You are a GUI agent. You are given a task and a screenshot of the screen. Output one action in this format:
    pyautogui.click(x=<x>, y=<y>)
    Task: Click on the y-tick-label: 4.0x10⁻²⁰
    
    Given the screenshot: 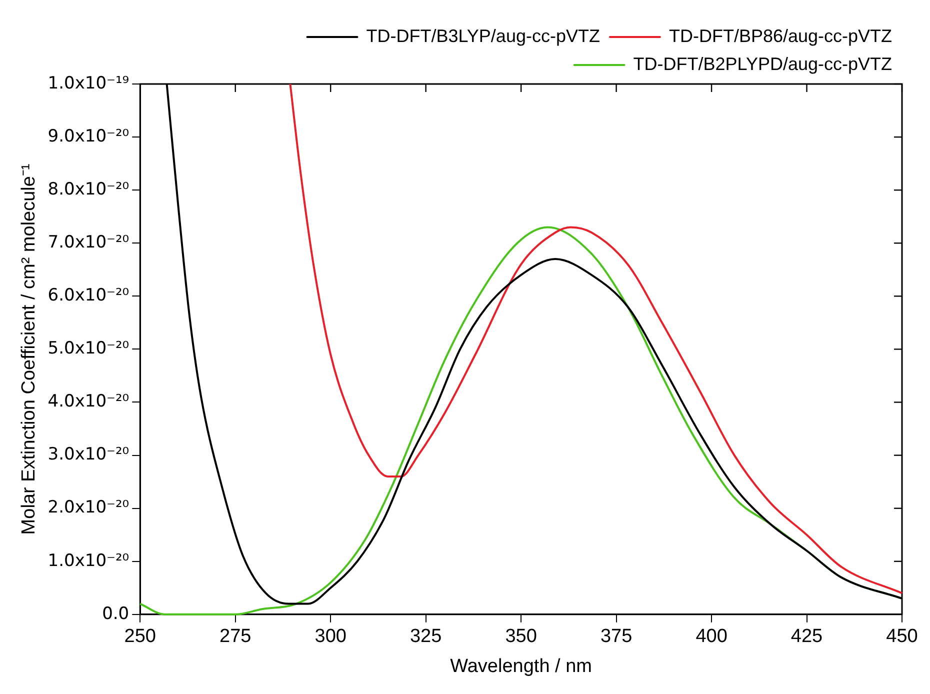 What is the action you would take?
    pyautogui.click(x=89, y=402)
    